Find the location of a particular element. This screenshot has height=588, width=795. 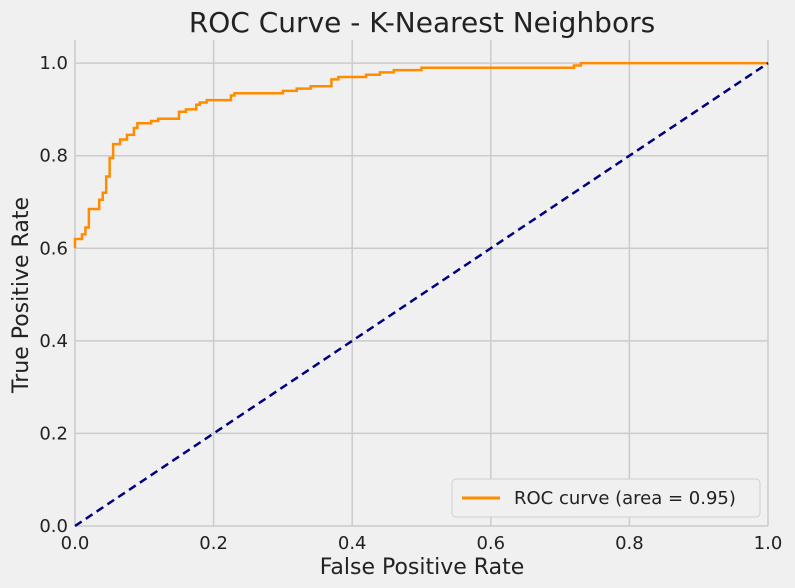

y-tick-label: 0.8 is located at coordinates (53, 156).